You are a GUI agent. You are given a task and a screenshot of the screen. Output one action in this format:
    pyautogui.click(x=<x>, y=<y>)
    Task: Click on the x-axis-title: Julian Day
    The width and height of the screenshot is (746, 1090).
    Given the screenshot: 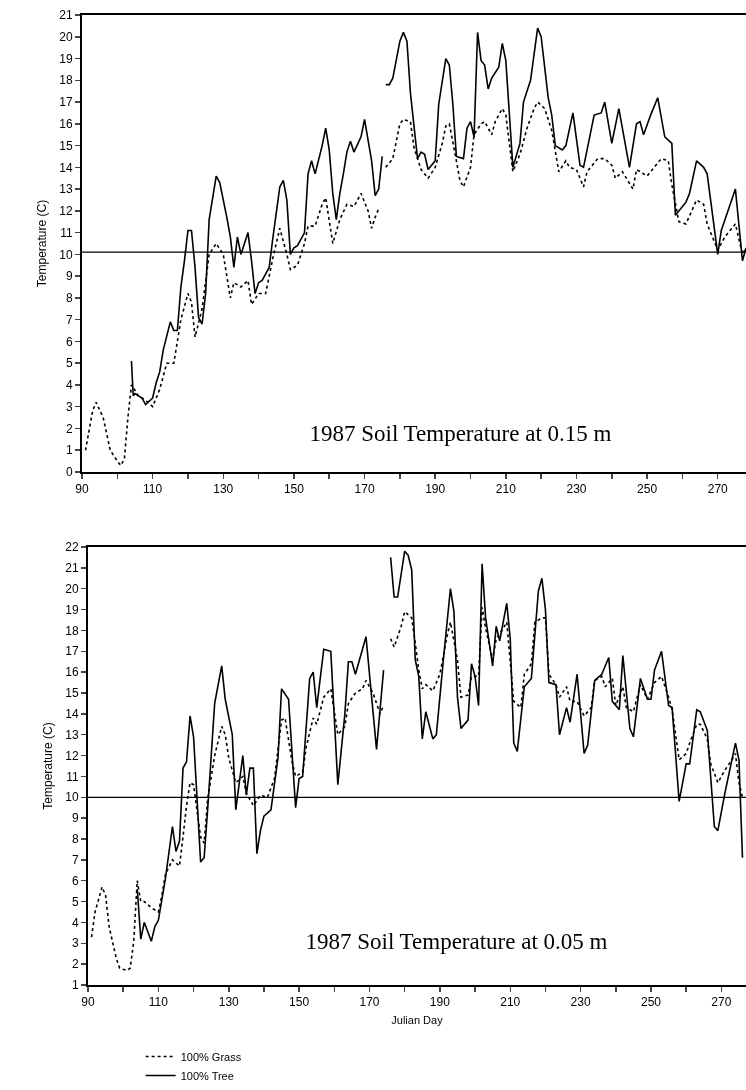 What is the action you would take?
    pyautogui.click(x=417, y=1020)
    